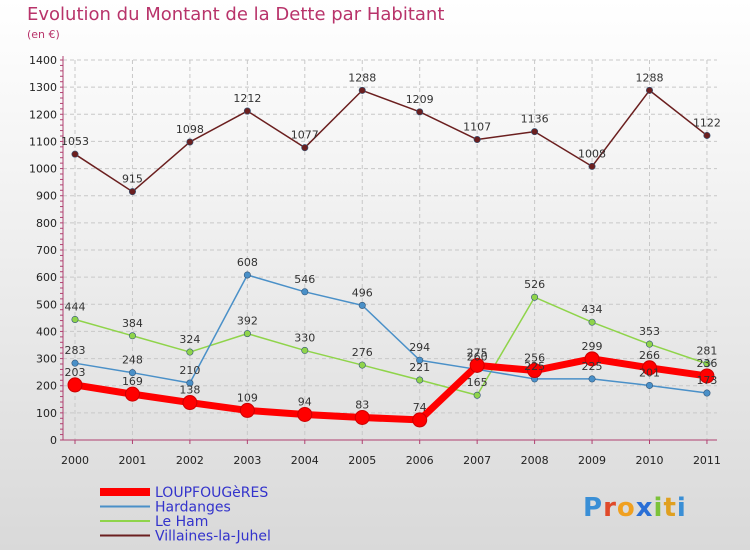  I want to click on data-label: 526, so click(534, 284).